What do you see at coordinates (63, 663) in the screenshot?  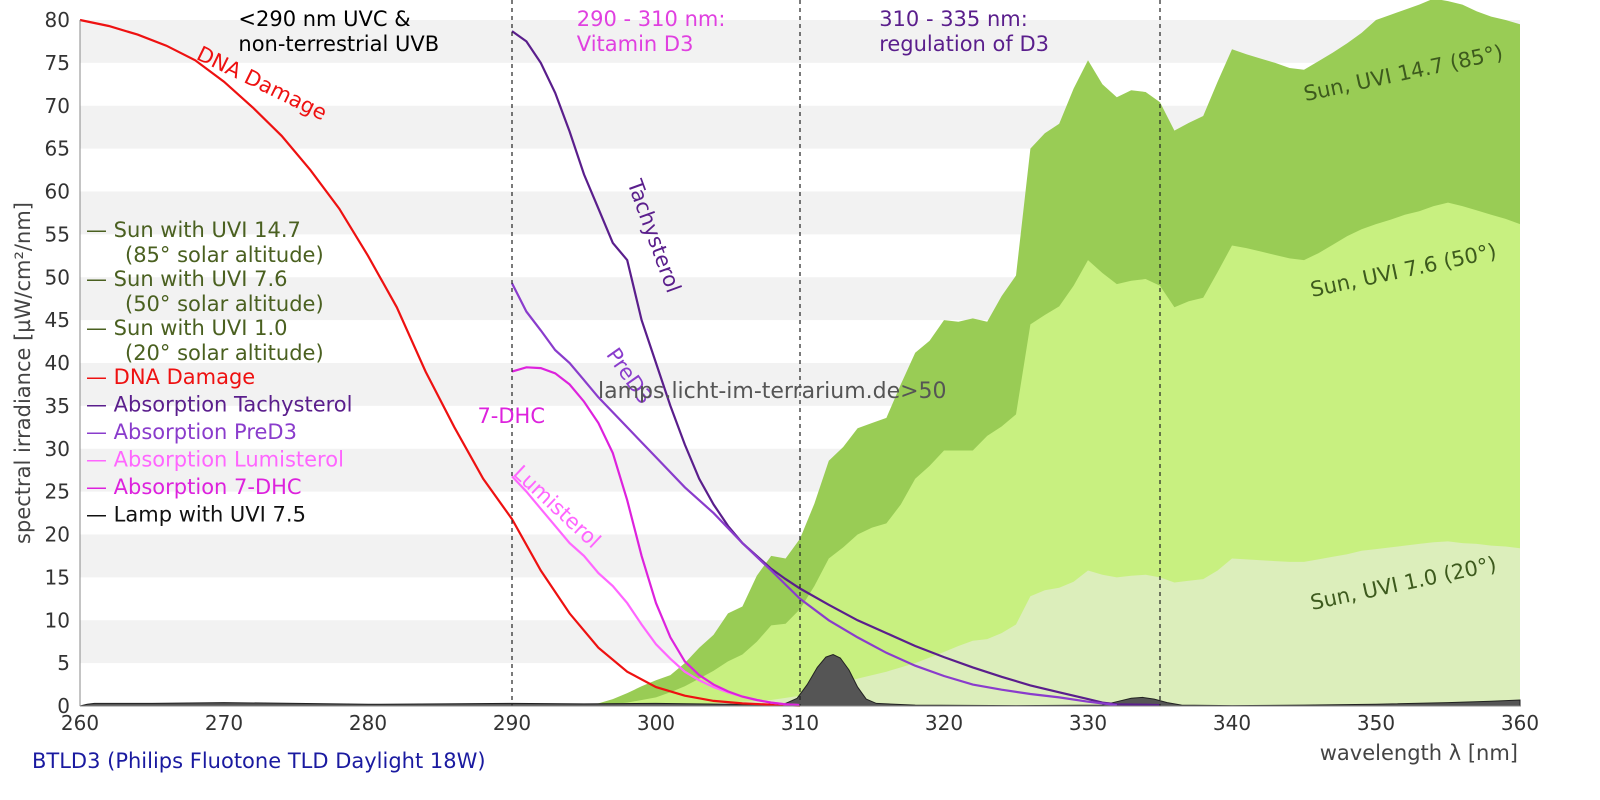 I see `y-tick-label-5: 5` at bounding box center [63, 663].